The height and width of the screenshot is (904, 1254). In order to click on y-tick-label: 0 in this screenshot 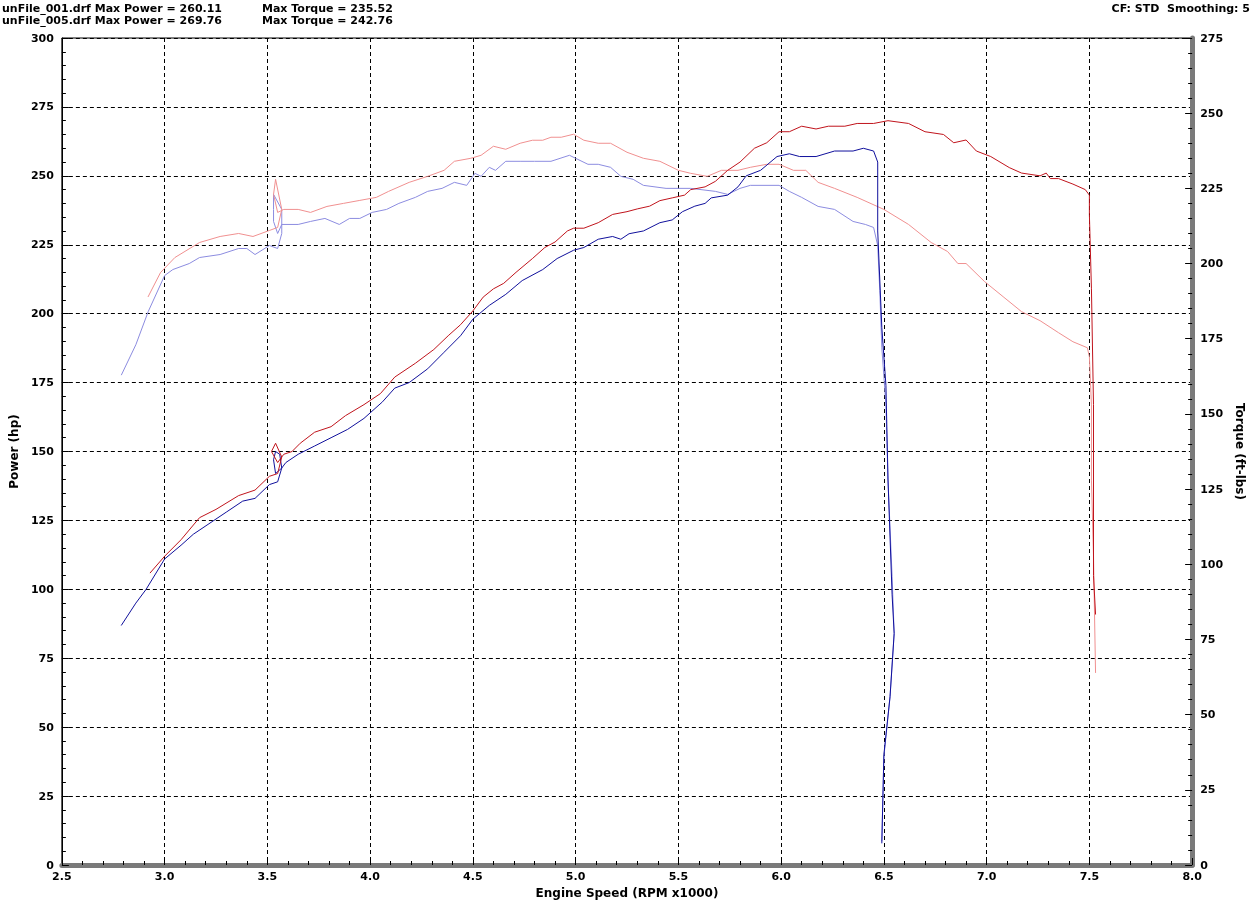, I will do `click(50, 865)`.